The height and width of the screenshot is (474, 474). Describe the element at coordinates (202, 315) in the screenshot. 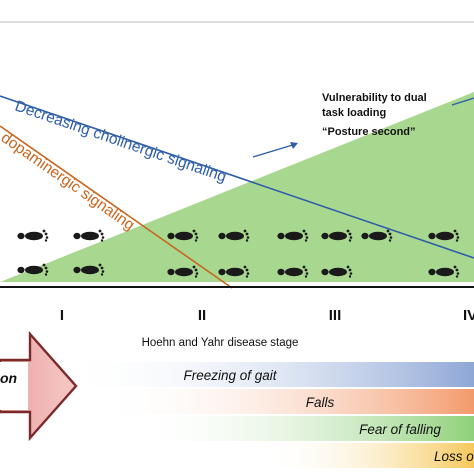

I see `stage-label-2: II` at that location.